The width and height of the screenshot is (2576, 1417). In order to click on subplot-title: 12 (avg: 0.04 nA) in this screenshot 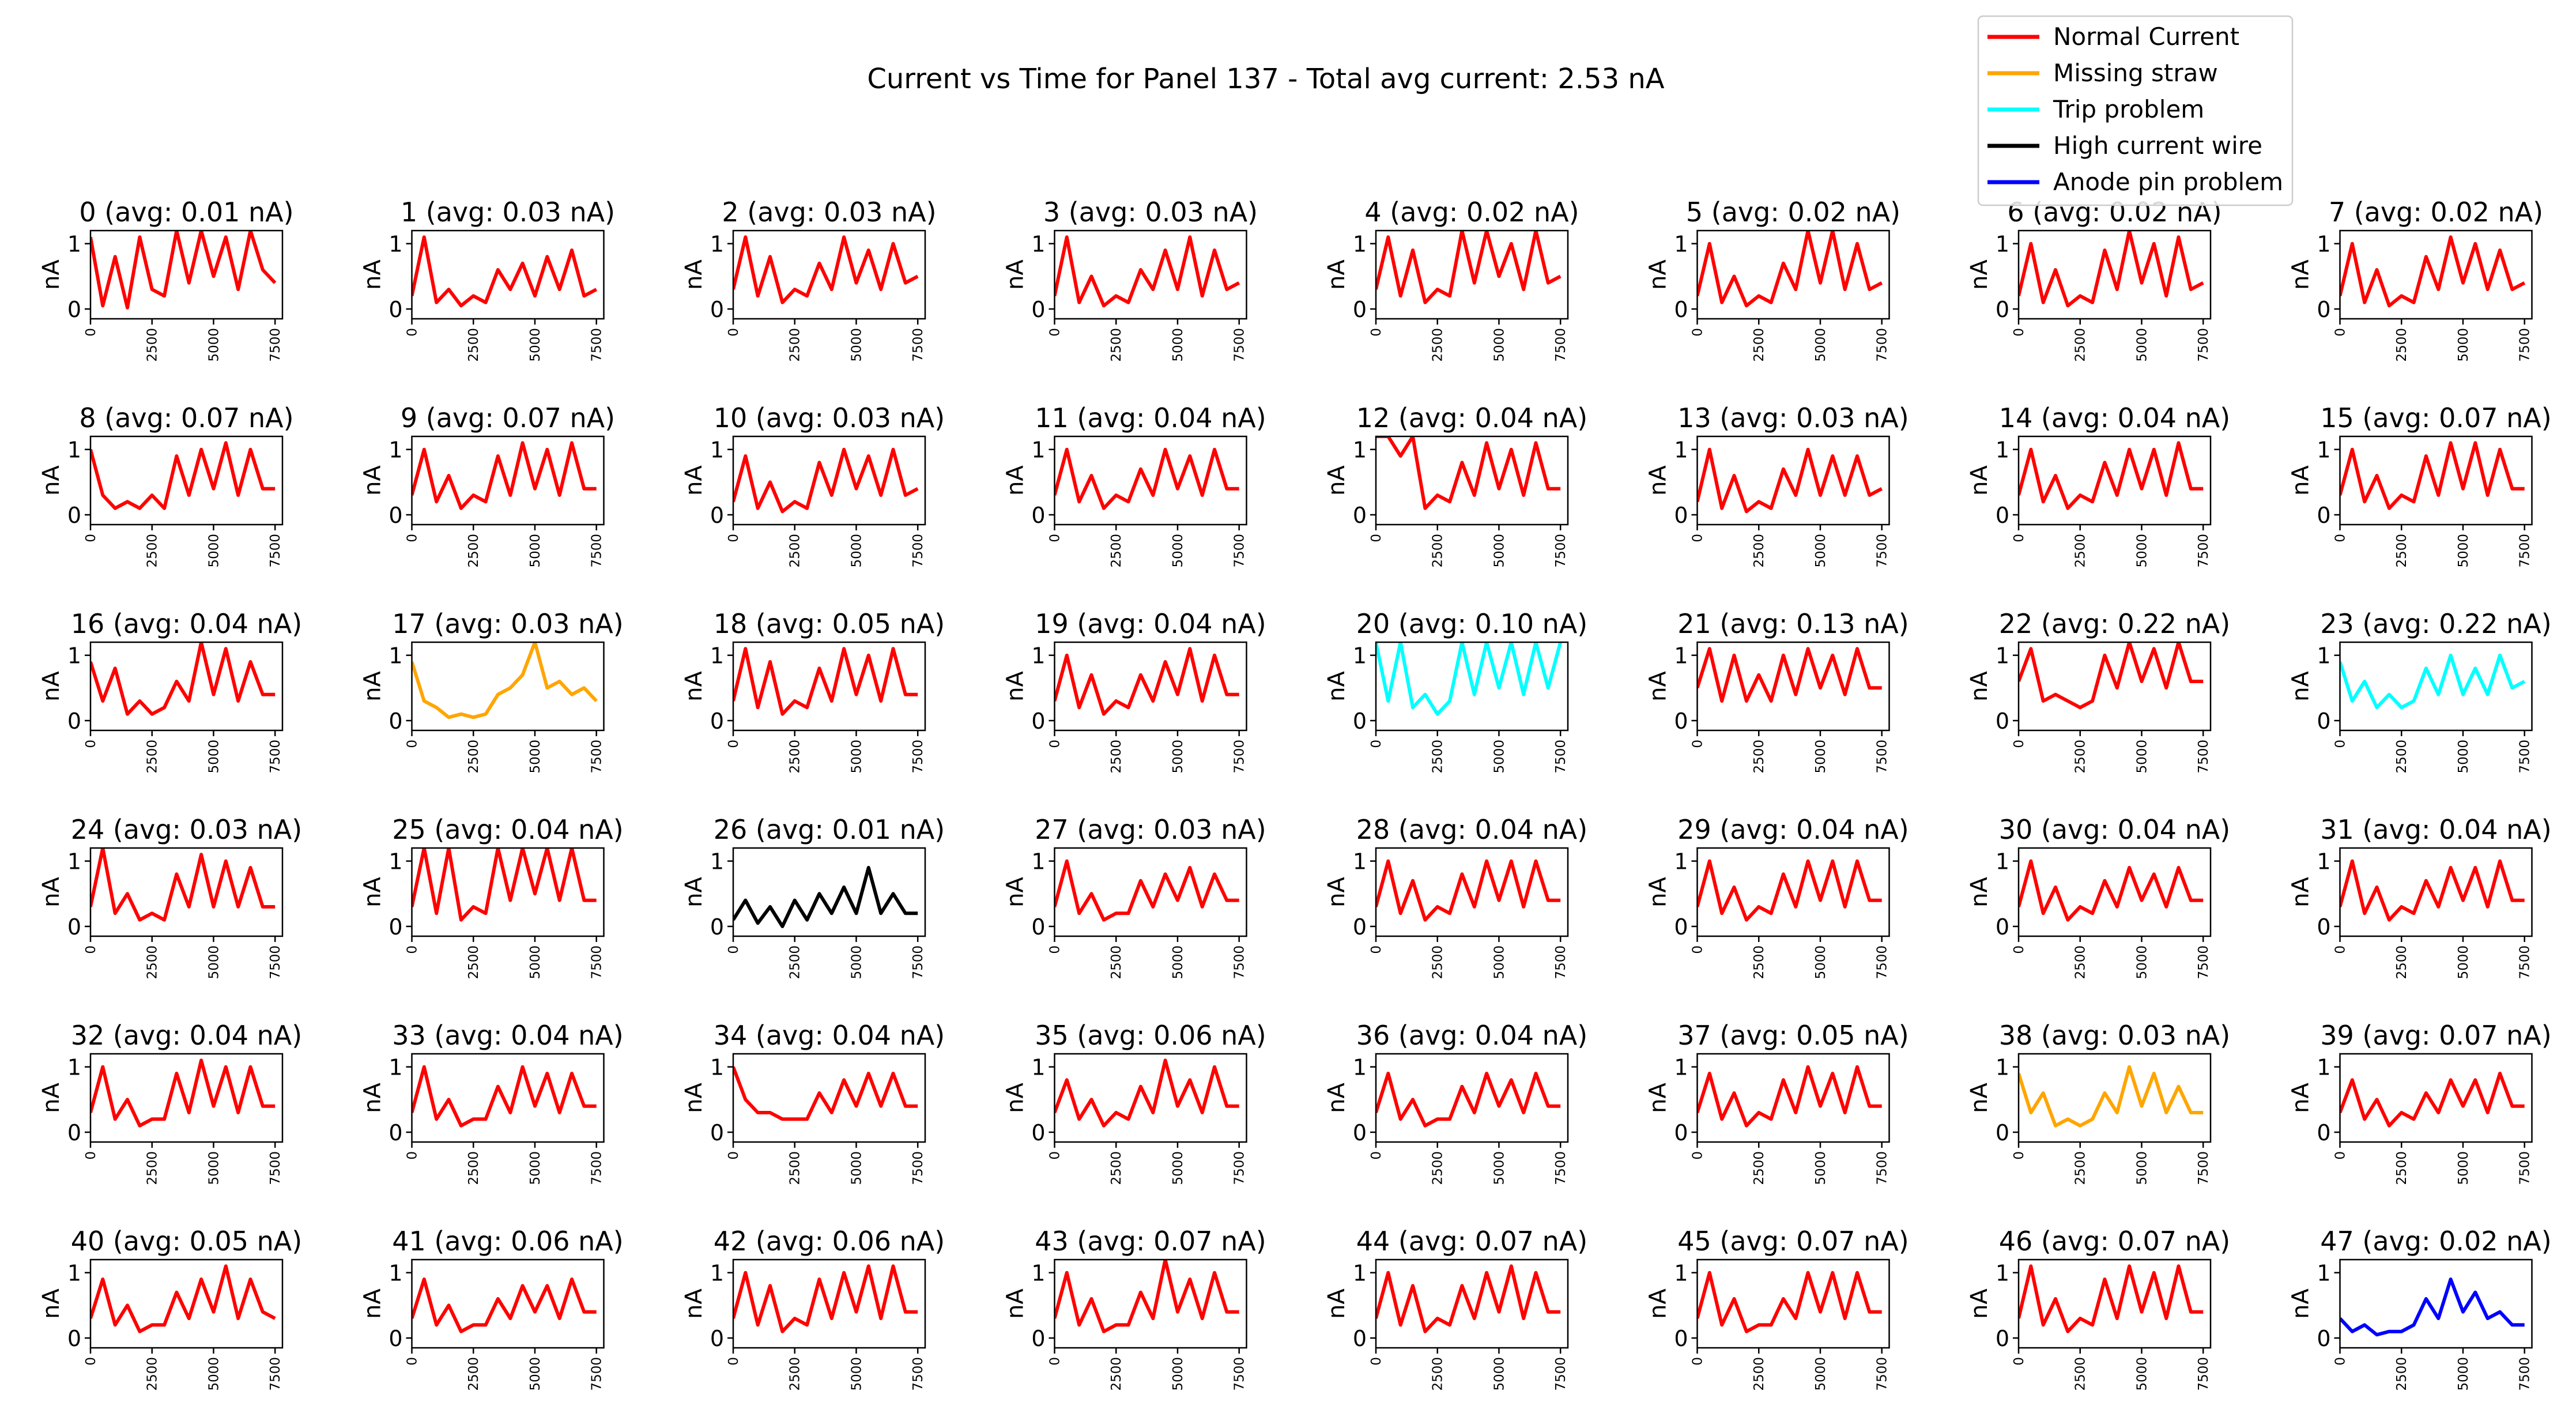, I will do `click(1471, 418)`.